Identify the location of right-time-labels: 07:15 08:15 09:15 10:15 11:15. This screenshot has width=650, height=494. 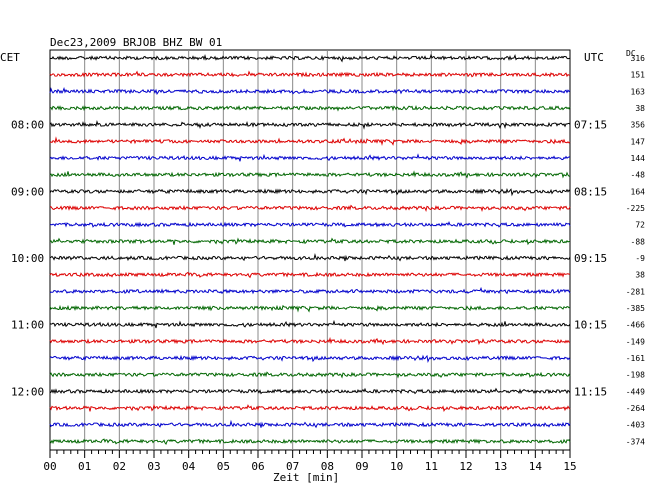
(590, 259).